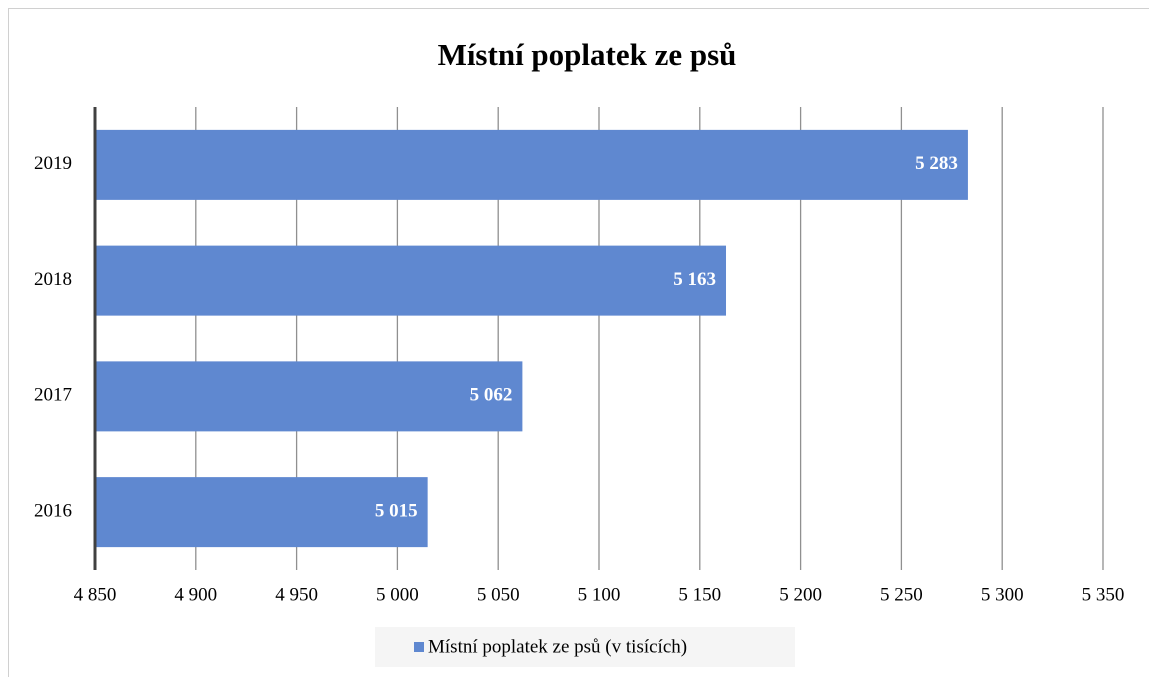  I want to click on data-label: 5 163, so click(694, 279).